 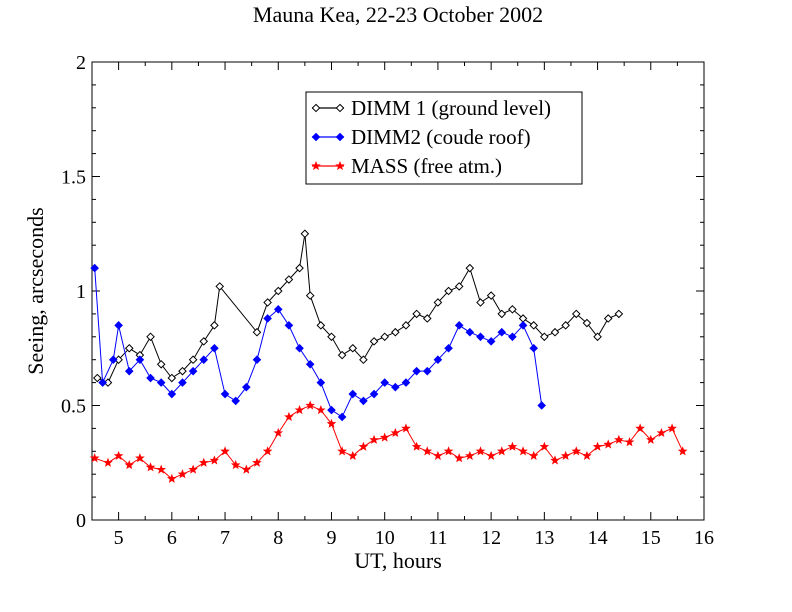 I want to click on chart-title: Mauna Kea, 22-23 October 2002, so click(x=398, y=14).